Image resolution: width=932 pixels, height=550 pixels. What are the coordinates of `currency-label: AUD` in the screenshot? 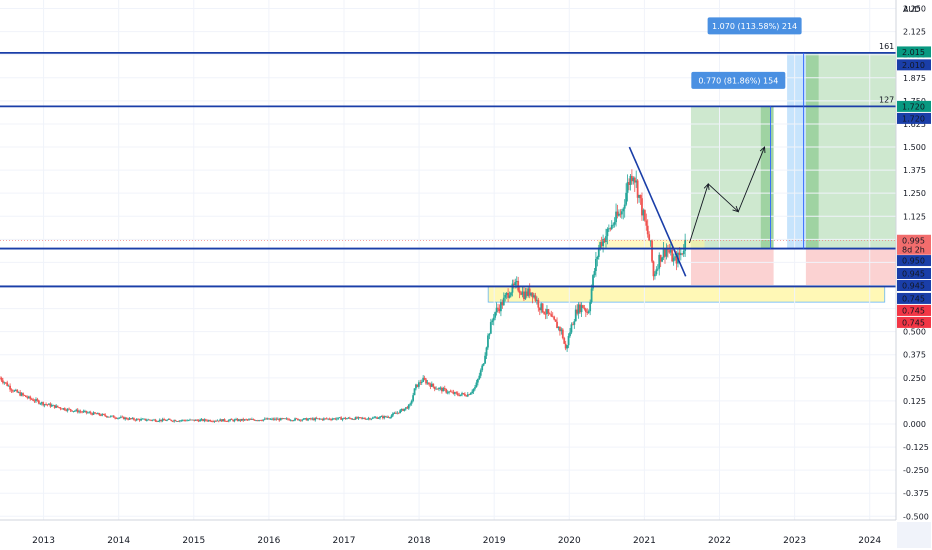 It's located at (912, 9).